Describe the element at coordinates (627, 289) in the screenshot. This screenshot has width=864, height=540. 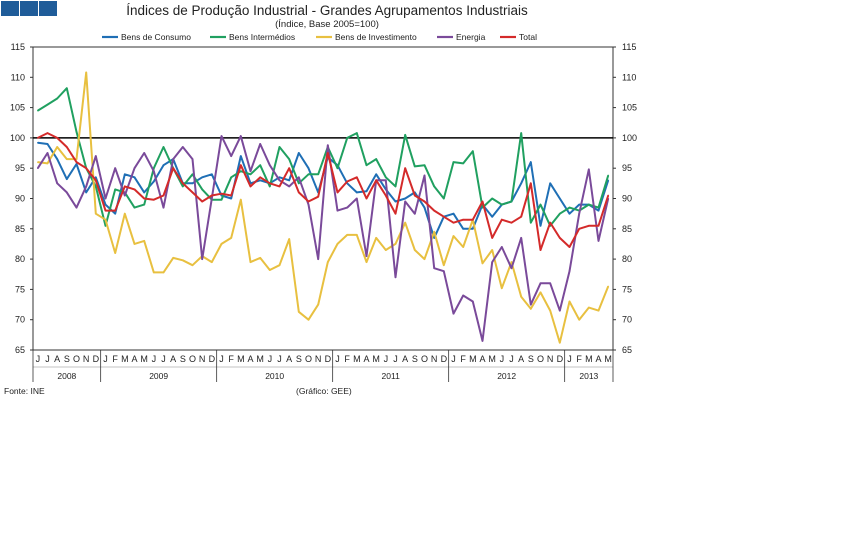
I see `y-tick-label-right: 75` at that location.